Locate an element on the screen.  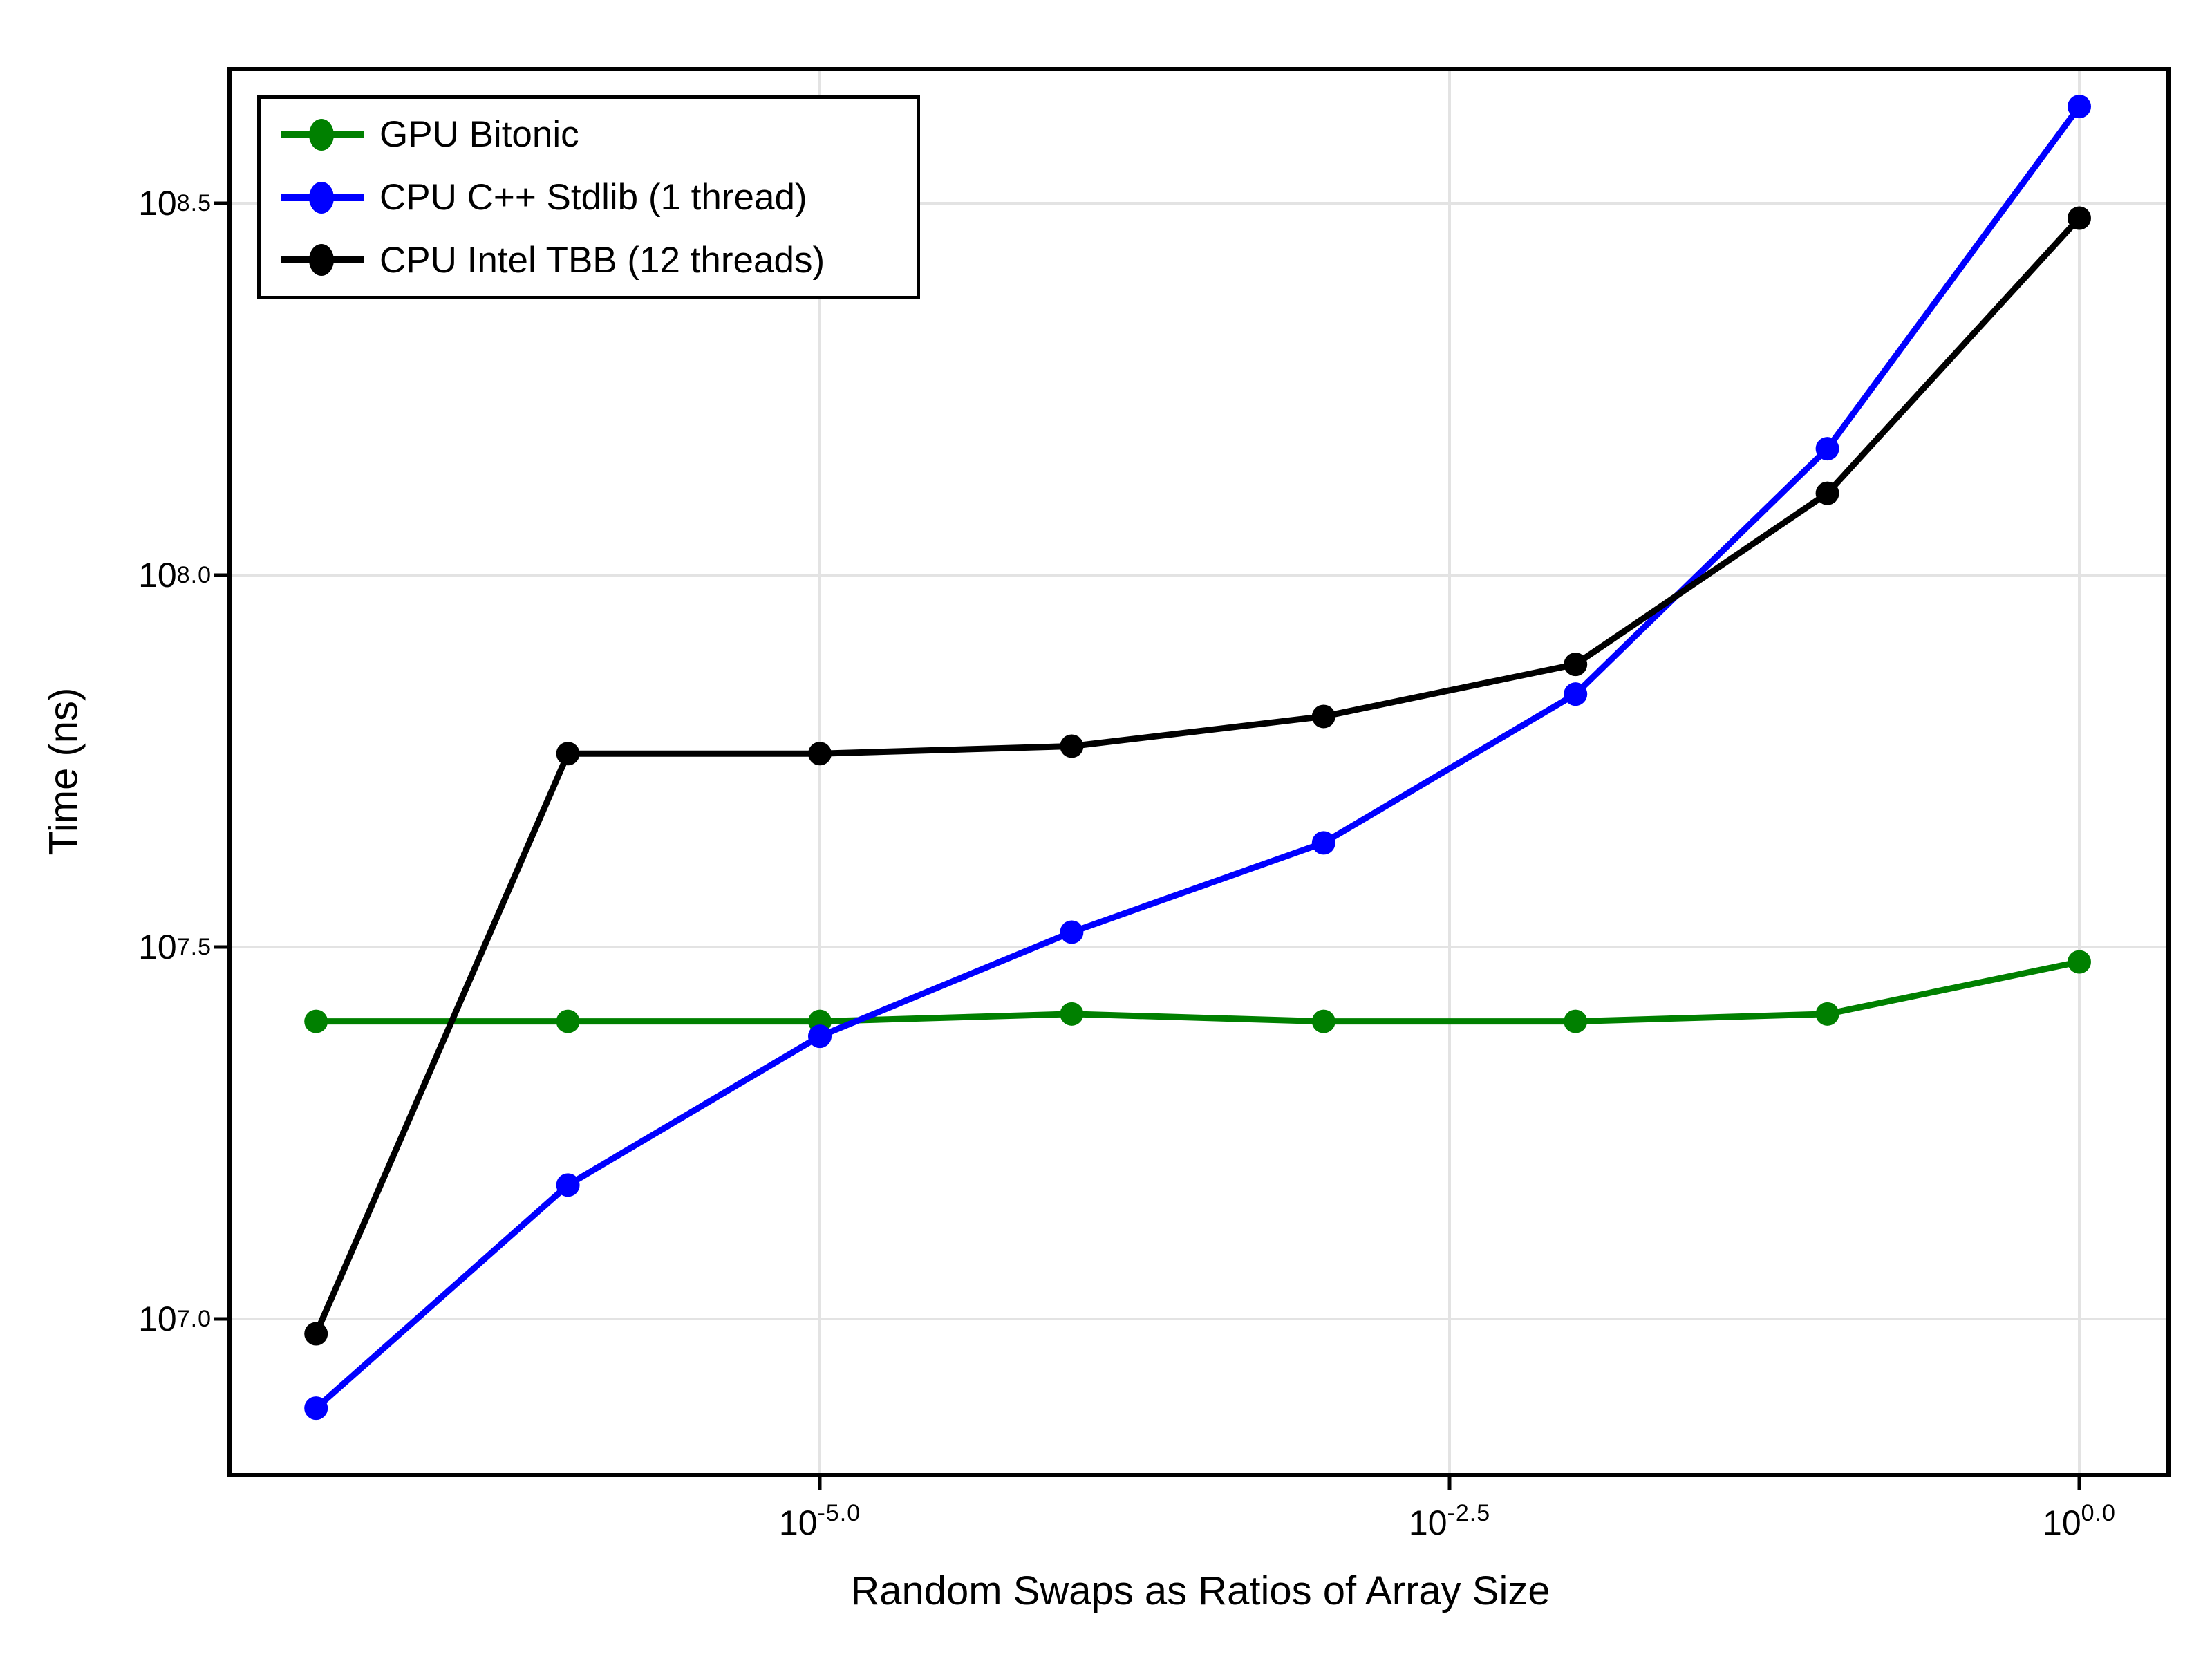
legend-item-cpu-intel-tbb-12-threads: CPU Intel TBB (12 threads) is located at coordinates (599, 260).